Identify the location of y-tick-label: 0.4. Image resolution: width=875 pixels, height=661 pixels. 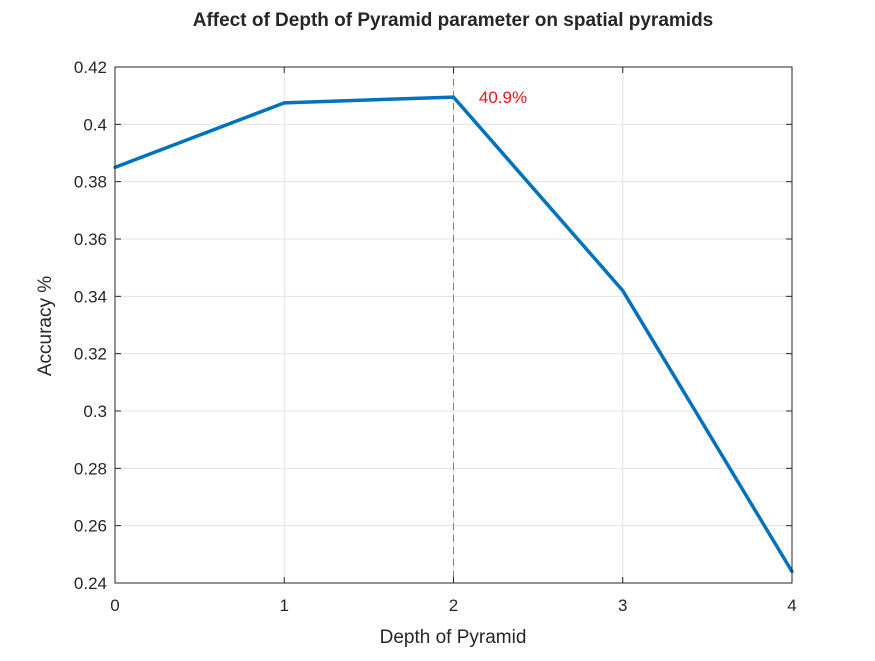
(95, 124).